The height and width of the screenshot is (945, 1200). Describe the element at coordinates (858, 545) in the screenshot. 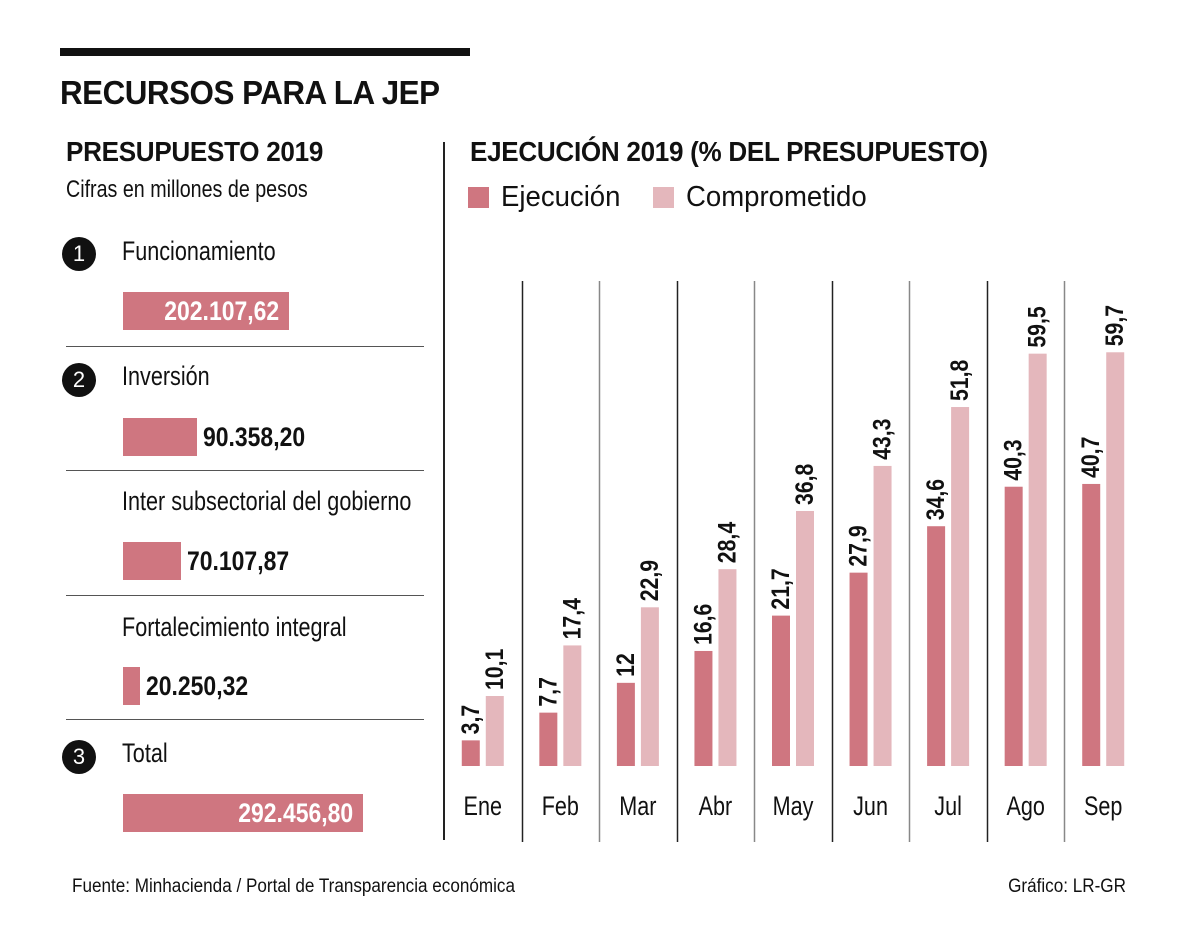

I see `data-label: 27,9` at that location.